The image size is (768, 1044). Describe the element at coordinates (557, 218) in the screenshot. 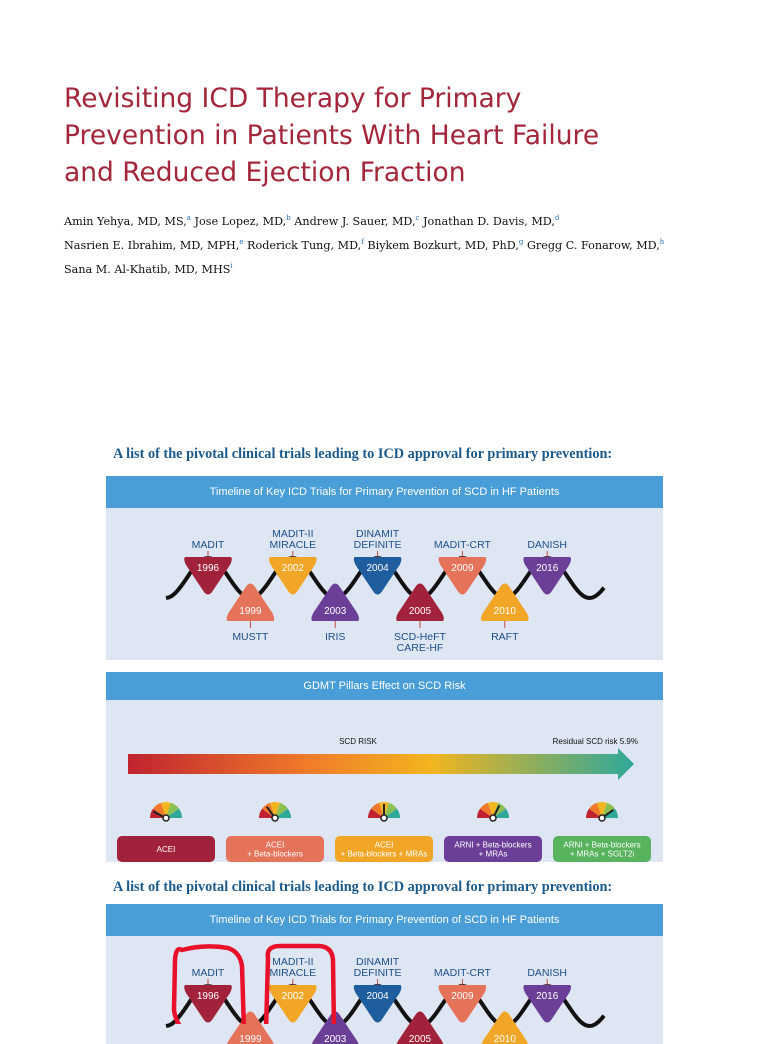

I see `author-affiliation: d` at that location.